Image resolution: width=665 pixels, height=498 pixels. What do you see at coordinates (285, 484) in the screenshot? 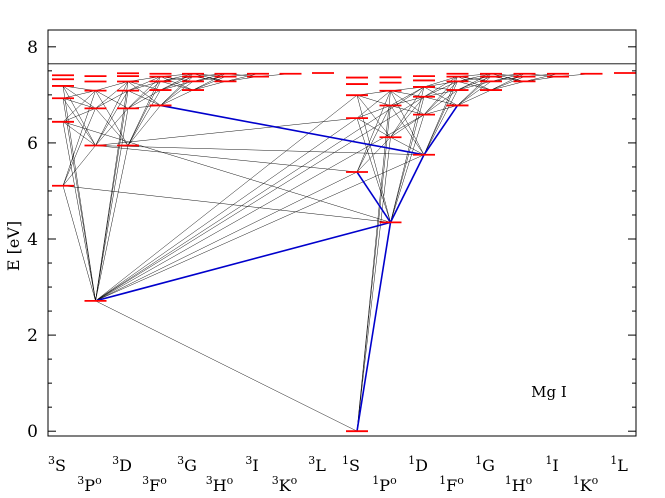
I see `term-label-3Ko: 3Ko` at bounding box center [285, 484].